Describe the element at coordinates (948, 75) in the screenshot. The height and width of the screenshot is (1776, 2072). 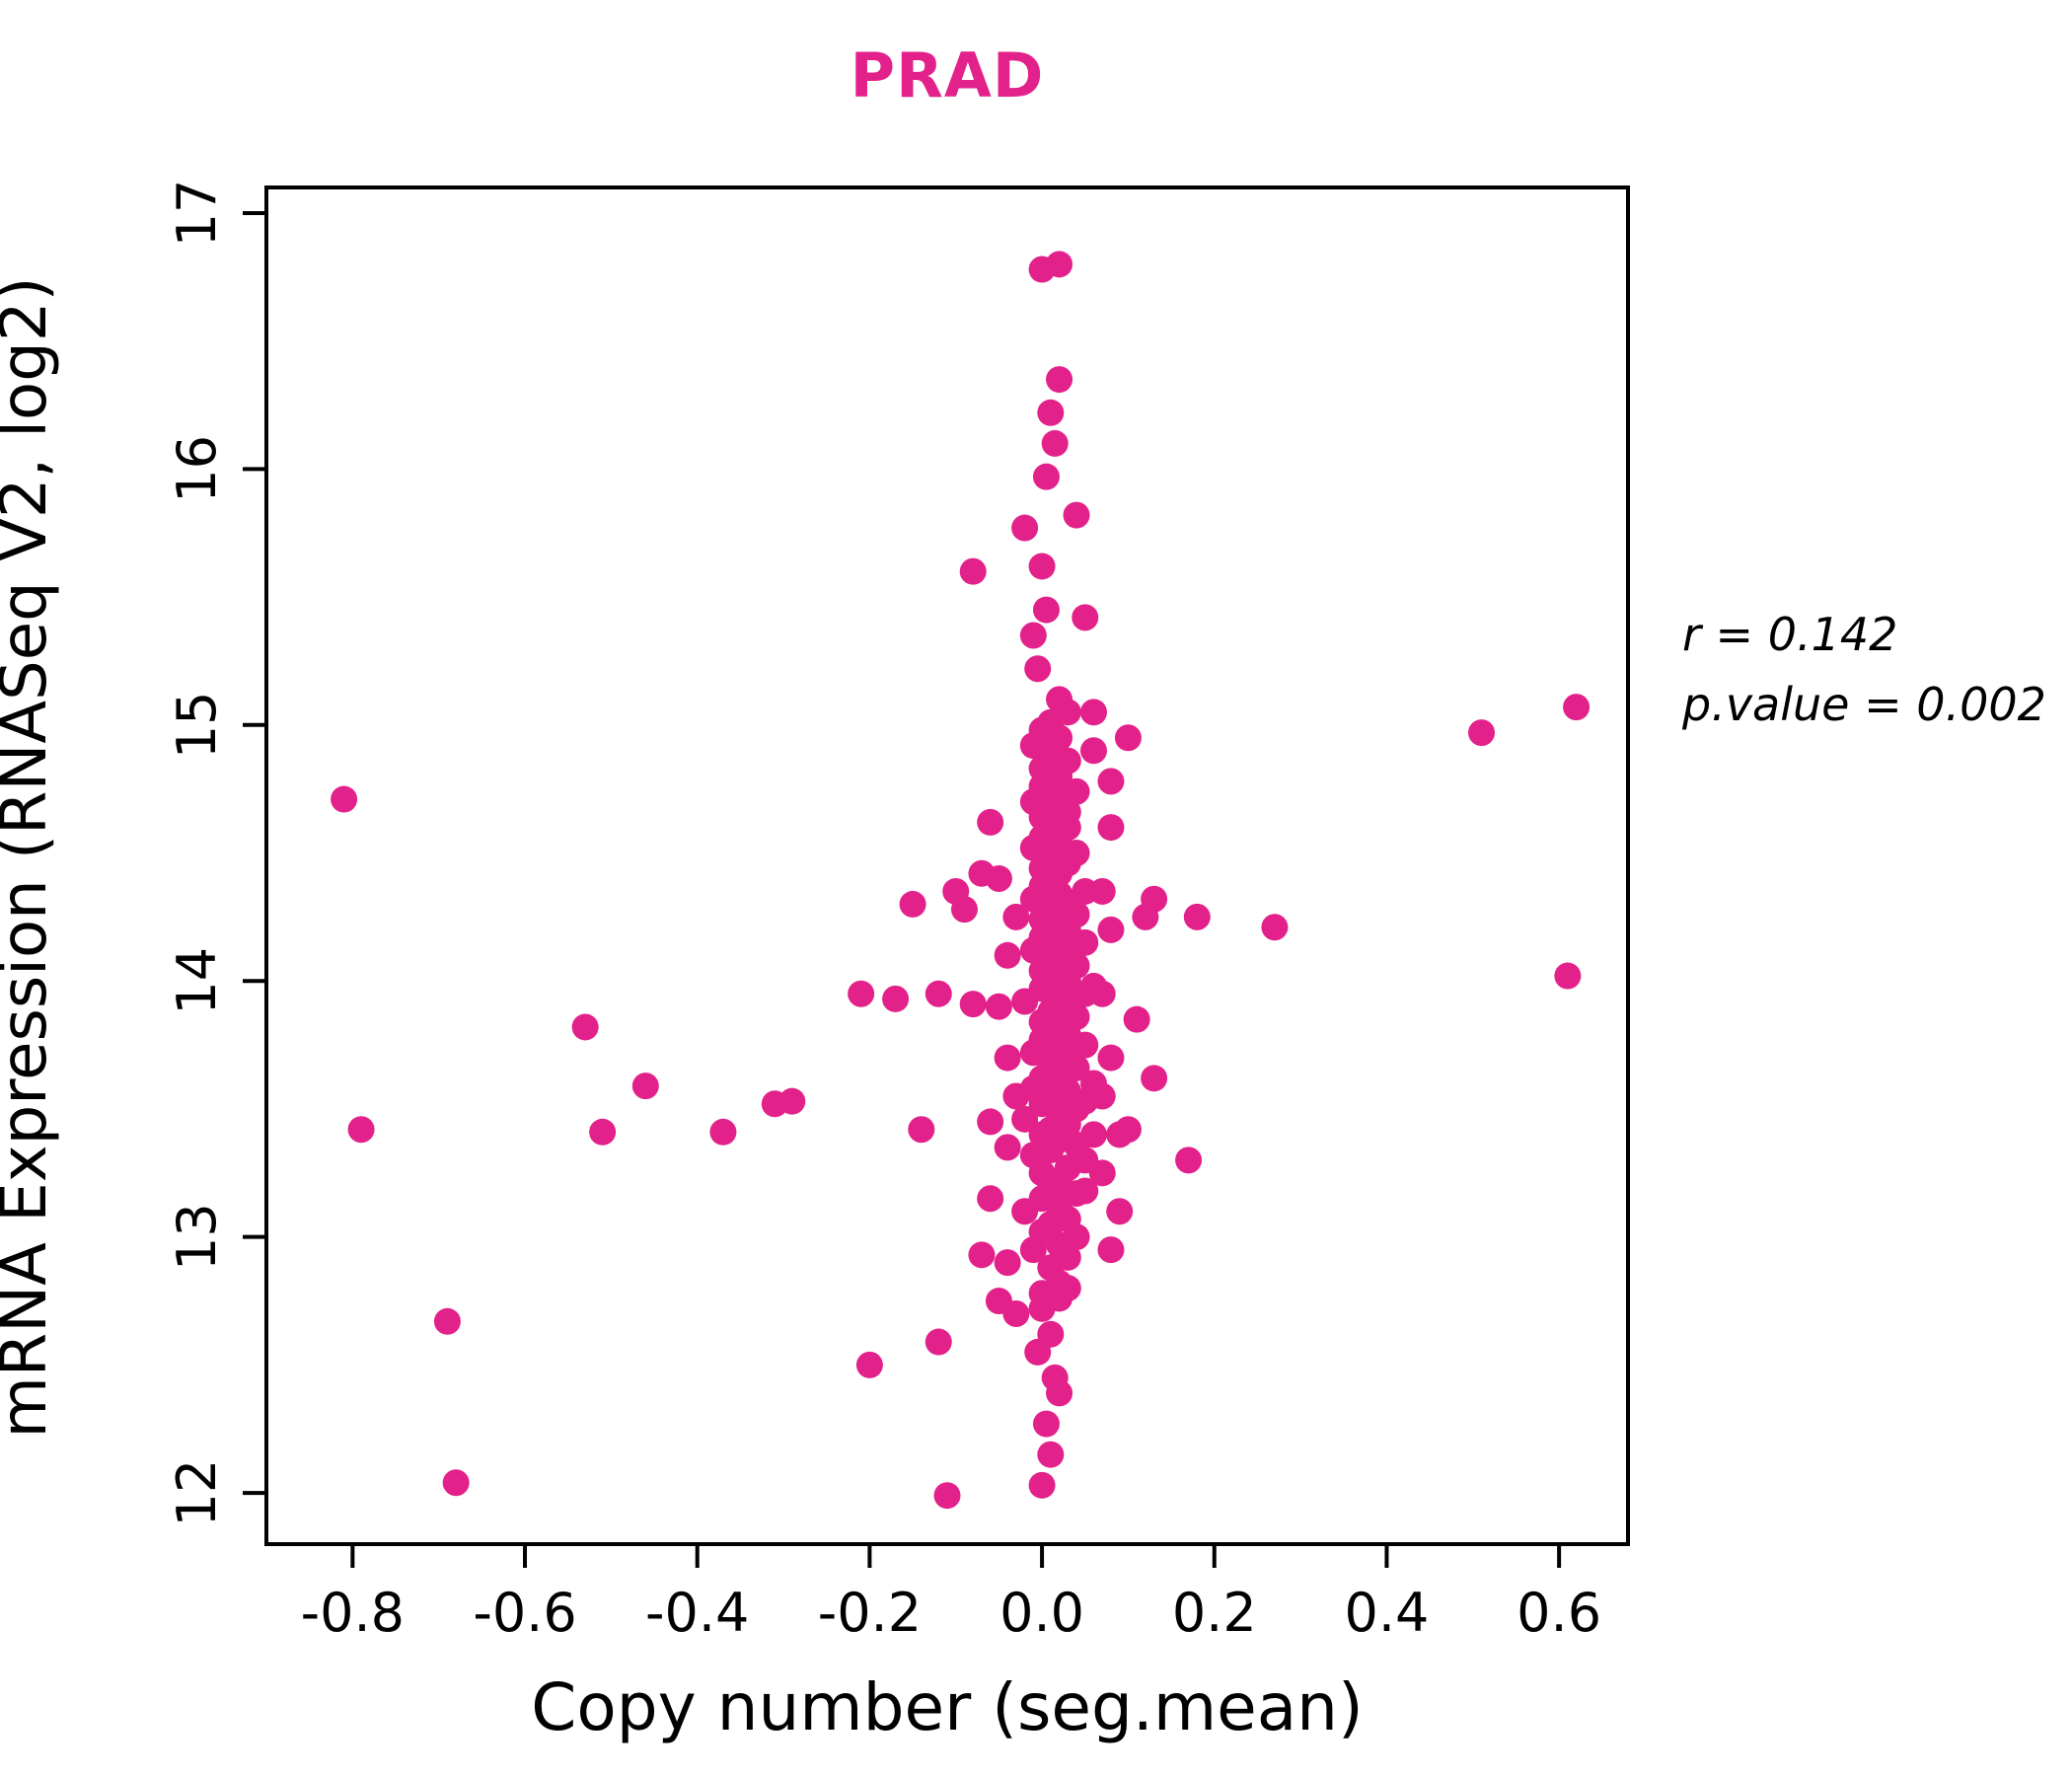
I see `chart-title: PRAD` at that location.